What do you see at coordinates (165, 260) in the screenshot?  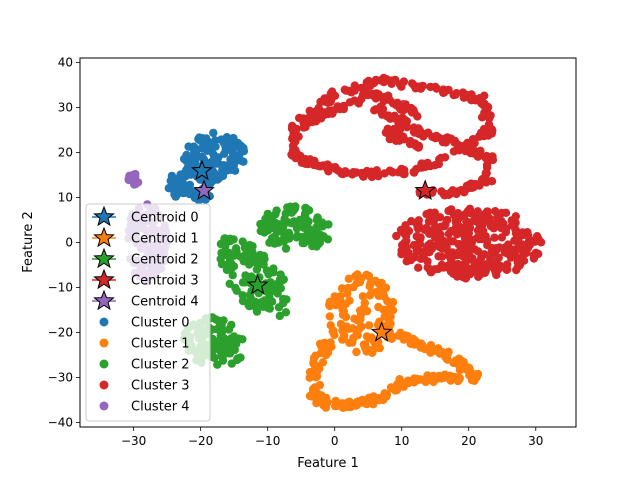 I see `legend-label: Centroid 2` at bounding box center [165, 260].